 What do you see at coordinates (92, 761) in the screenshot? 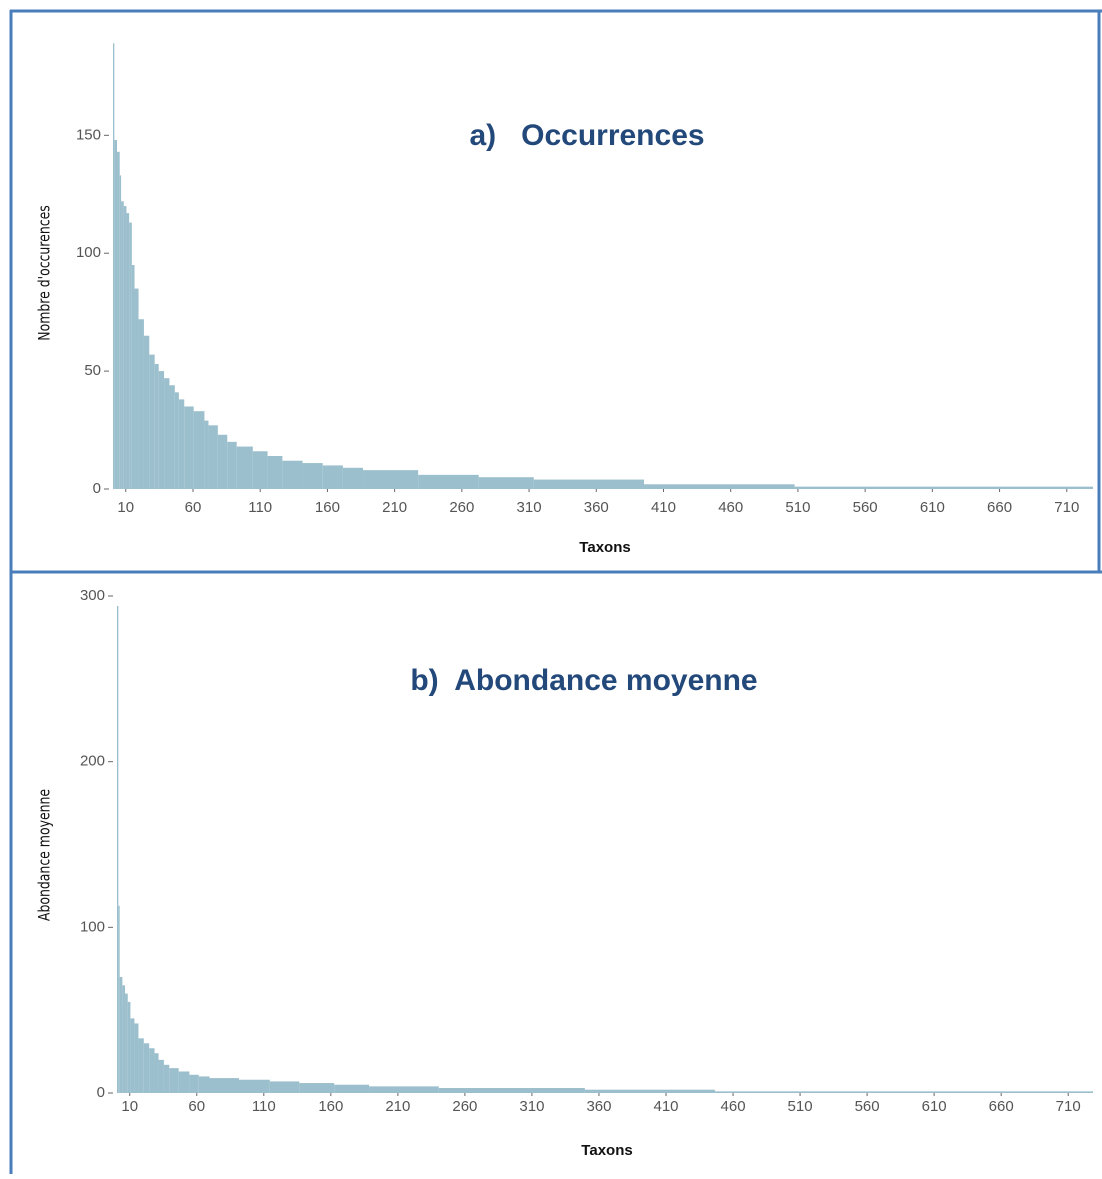
I see `y-tick-label: 200` at bounding box center [92, 761].